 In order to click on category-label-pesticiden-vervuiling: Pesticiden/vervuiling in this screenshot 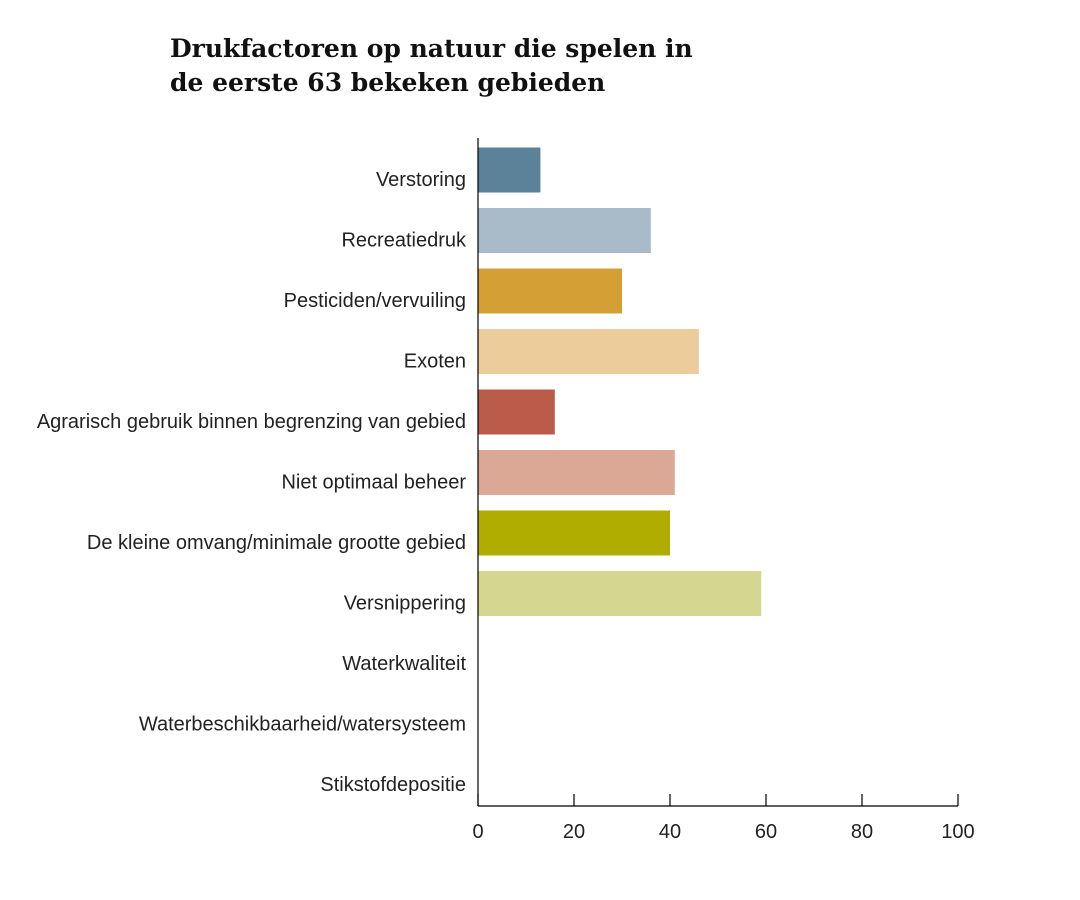, I will do `click(375, 301)`.